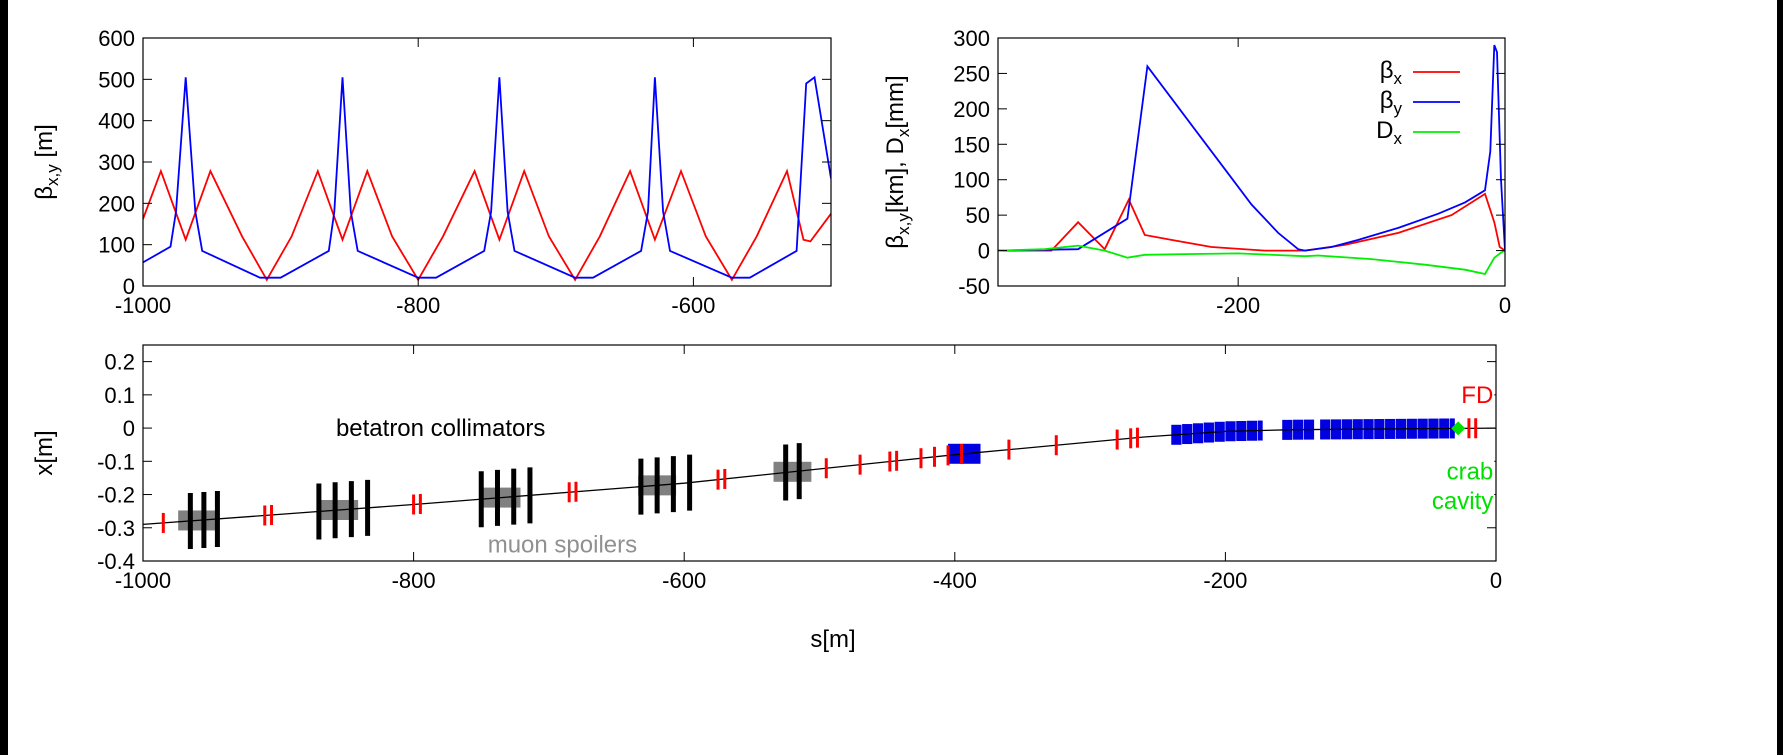  What do you see at coordinates (903, 132) in the screenshot?
I see `panel2-y-label-d-sub: x` at bounding box center [903, 132].